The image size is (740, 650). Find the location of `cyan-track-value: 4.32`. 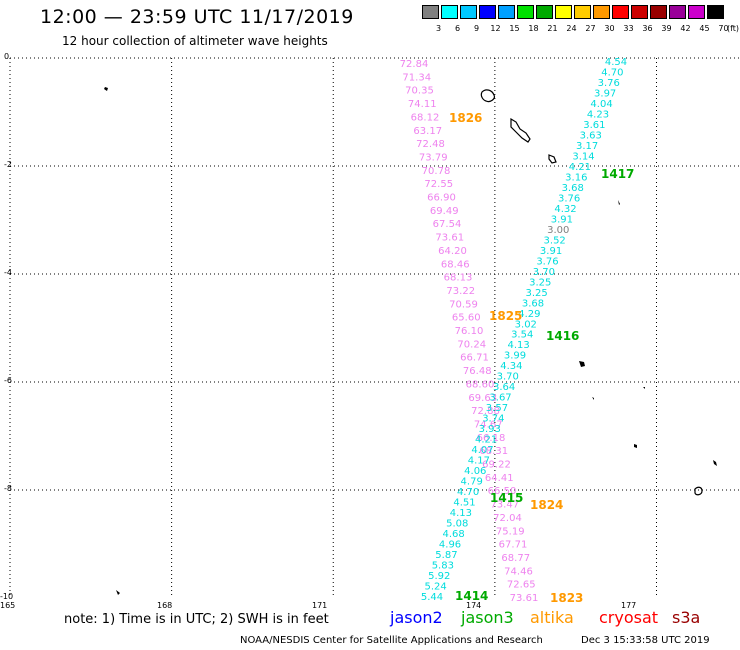

cyan-track-value: 4.32 is located at coordinates (565, 209).